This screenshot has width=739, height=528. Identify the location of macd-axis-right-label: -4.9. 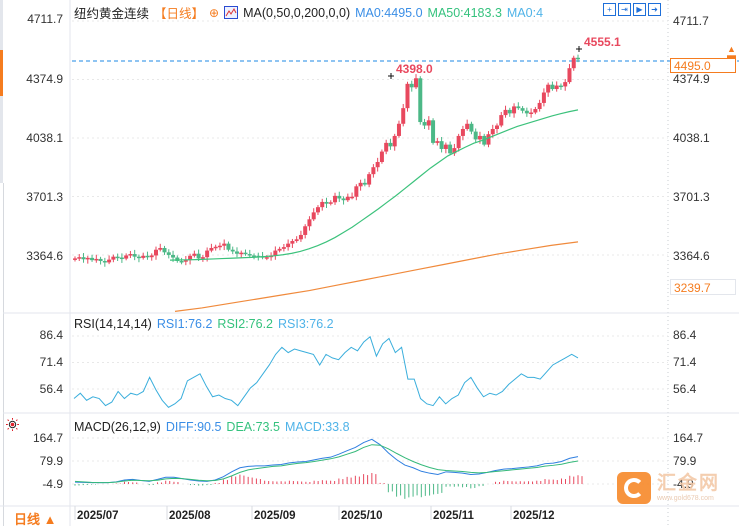
(683, 484).